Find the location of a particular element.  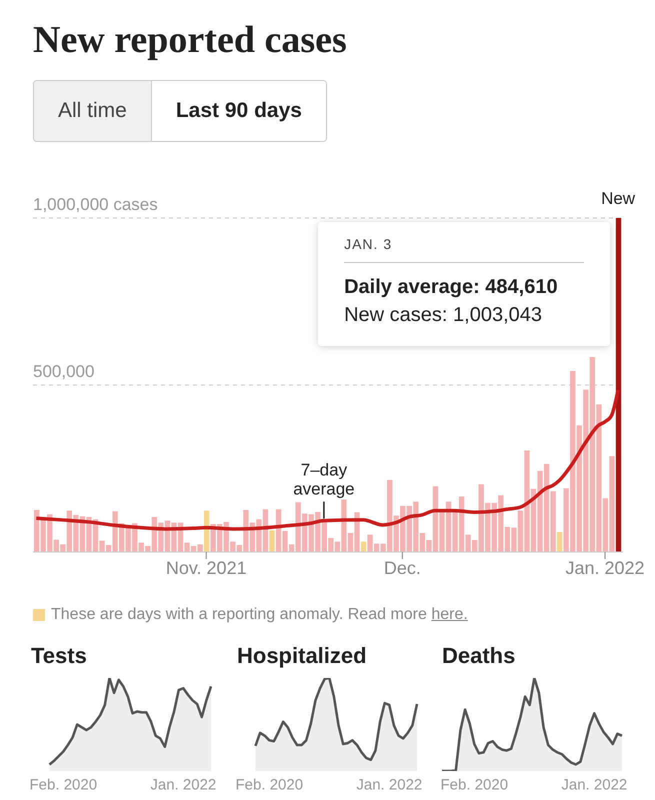

annotation: JAN. 3 is located at coordinates (464, 249).